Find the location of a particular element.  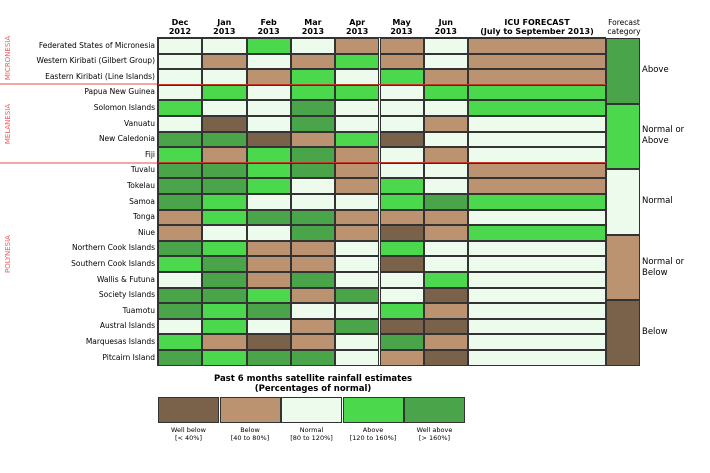

category-header: Forecast category is located at coordinates (624, 27).